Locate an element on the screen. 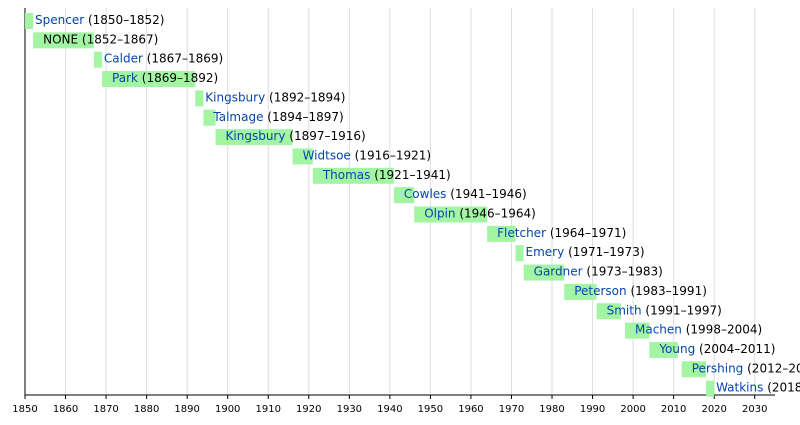  name-link: Smith is located at coordinates (624, 310).